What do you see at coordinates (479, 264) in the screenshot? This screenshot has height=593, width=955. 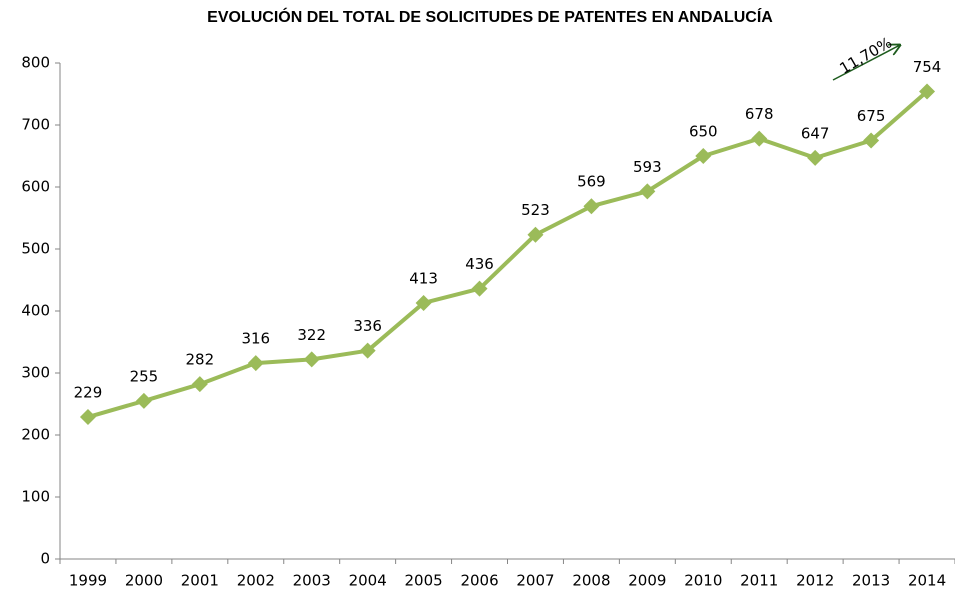 I see `data-label: 436` at bounding box center [479, 264].